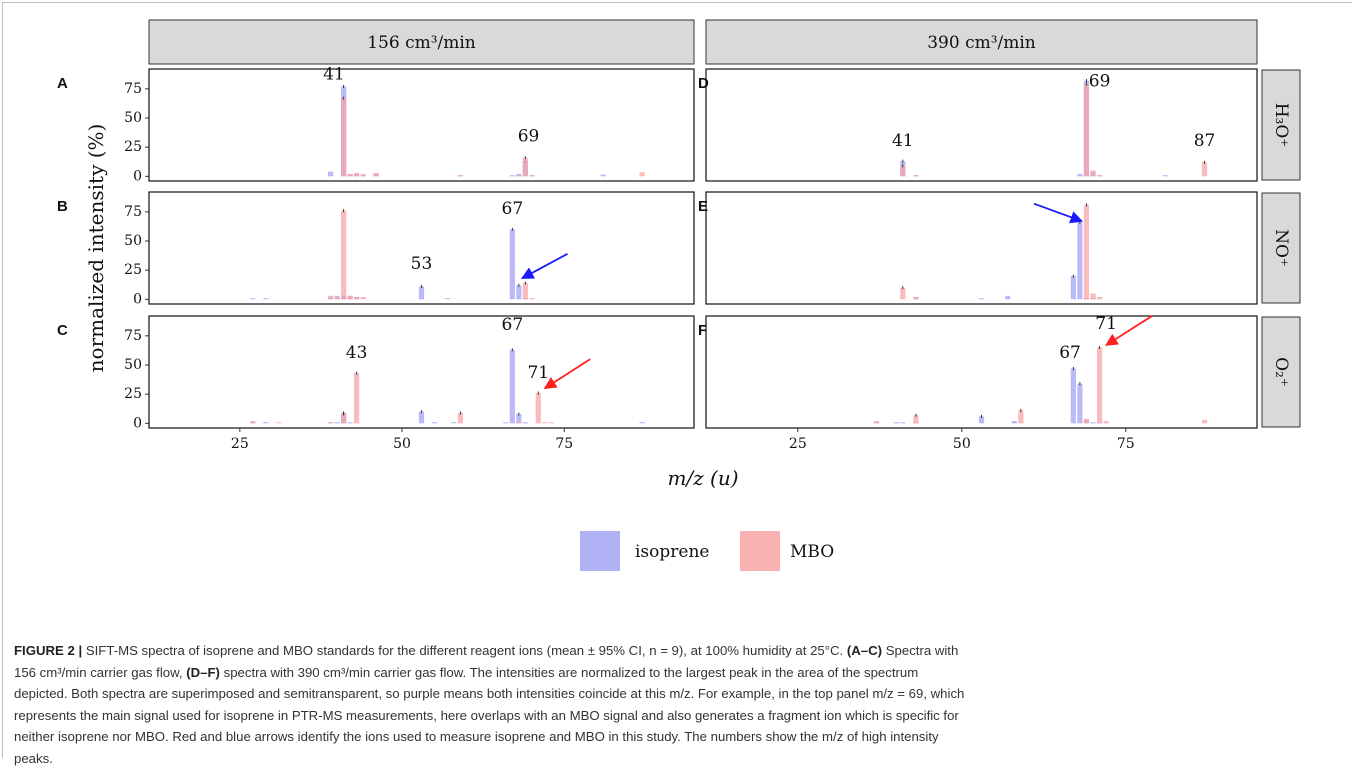  Describe the element at coordinates (240, 444) in the screenshot. I see `x-tick-label: 25` at that location.